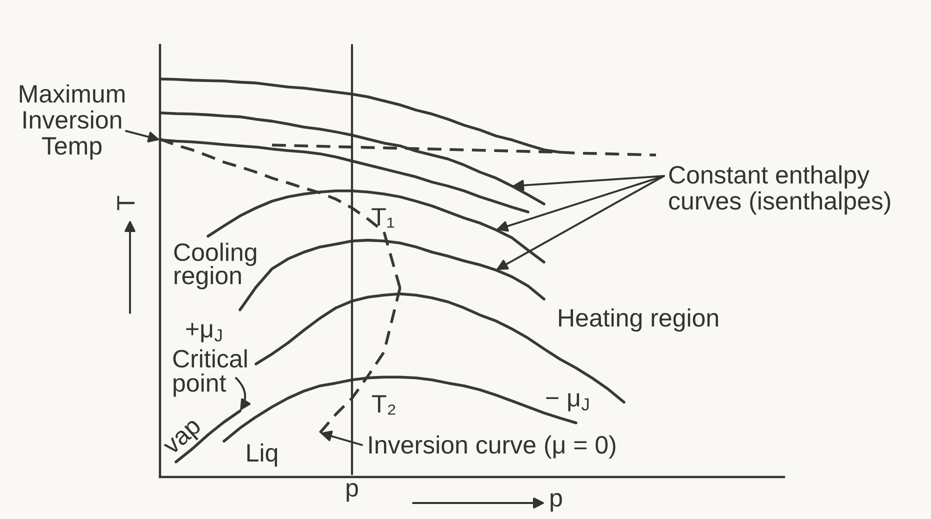 This screenshot has height=519, width=931. Describe the element at coordinates (204, 332) in the screenshot. I see `annotation: +μ$_{J}$` at that location.